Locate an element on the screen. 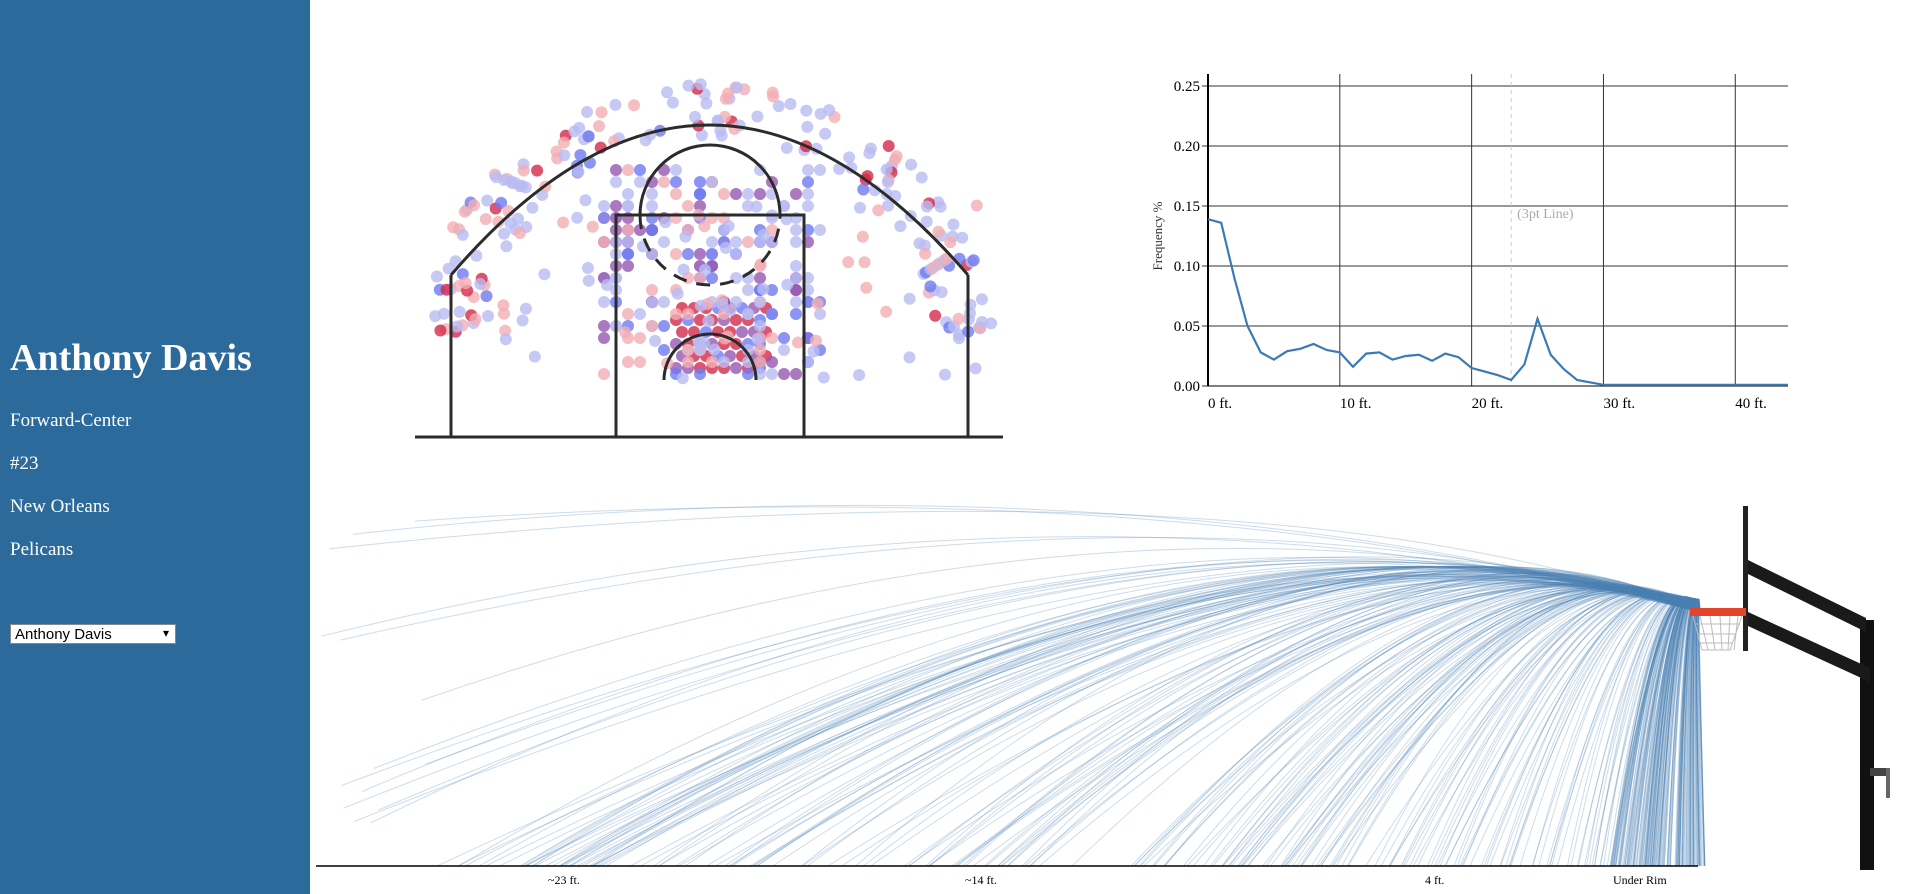  player-select: Anthony Davis ▾ is located at coordinates (93, 634).